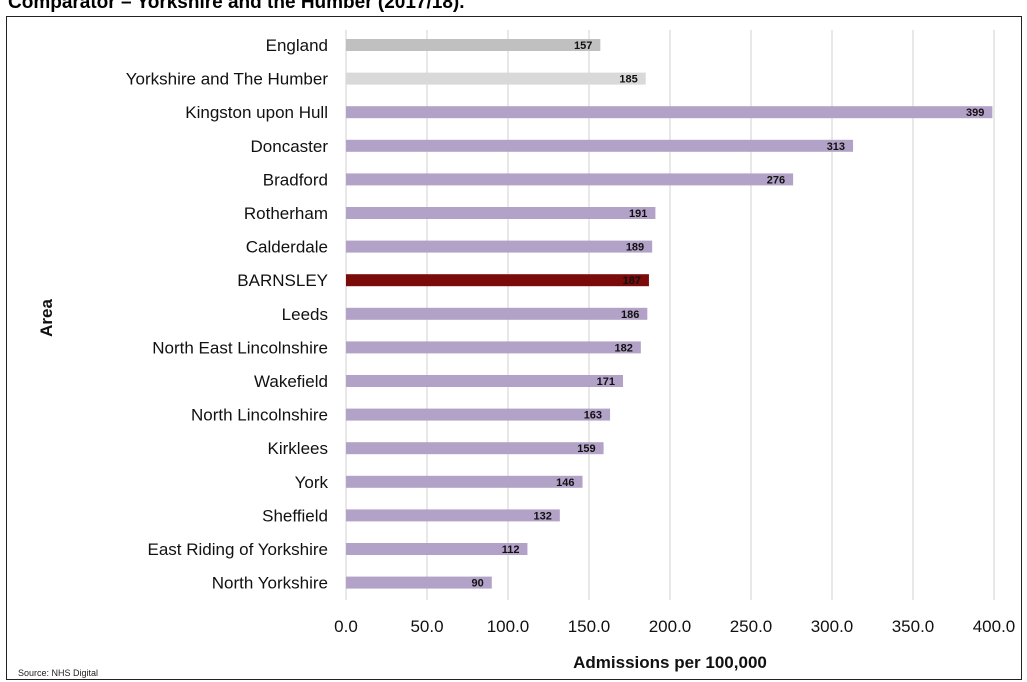 Image resolution: width=1027 pixels, height=682 pixels. I want to click on data-label: 159, so click(586, 449).